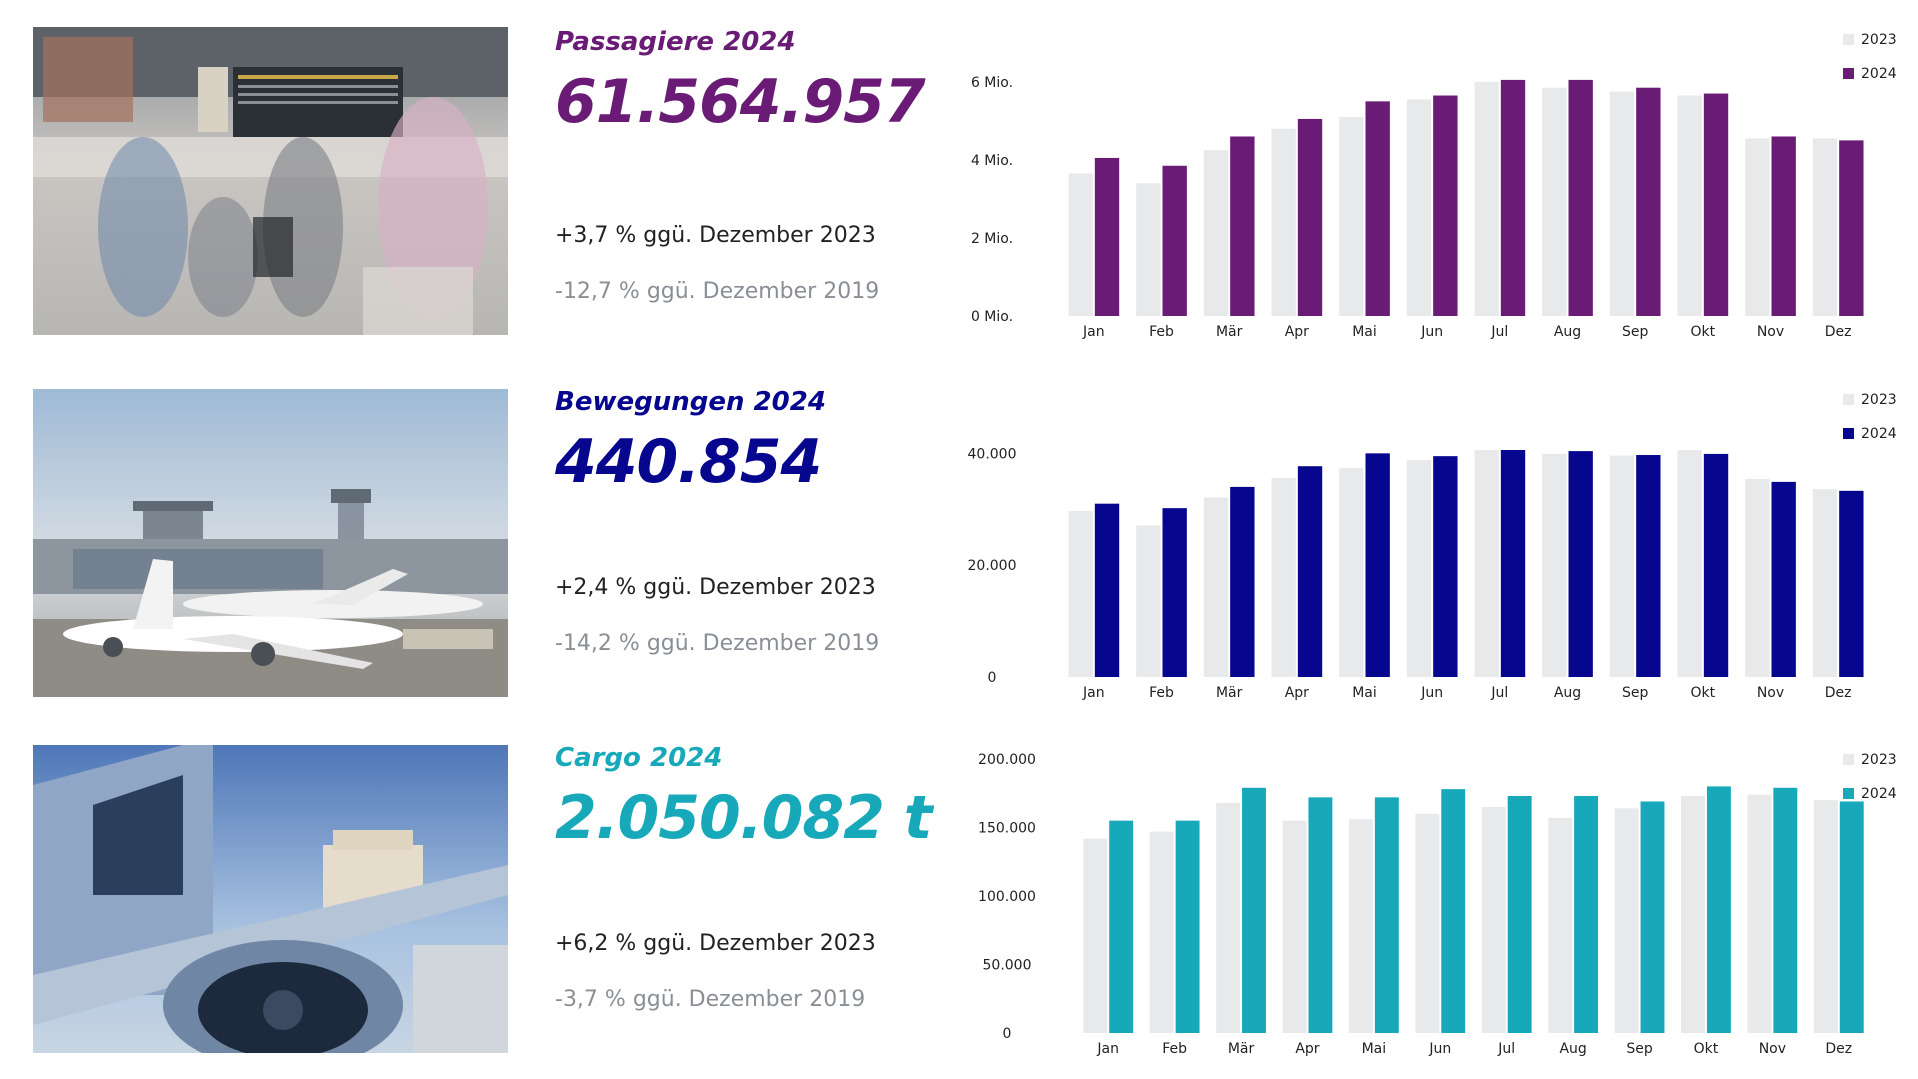 The width and height of the screenshot is (1918, 1079). What do you see at coordinates (1007, 760) in the screenshot?
I see `y-tick-label: 200.000` at bounding box center [1007, 760].